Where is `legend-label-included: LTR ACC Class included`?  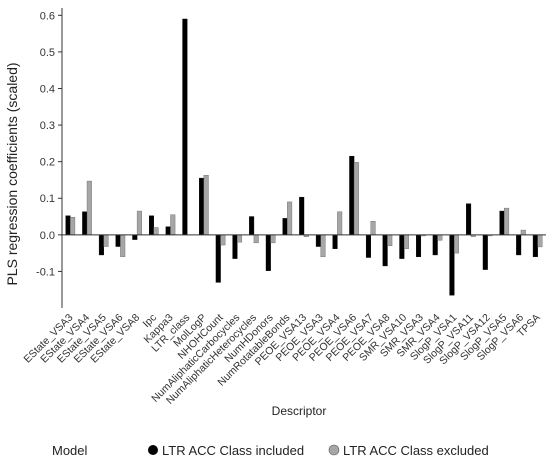 legend-label-included: LTR ACC Class included is located at coordinates (233, 450).